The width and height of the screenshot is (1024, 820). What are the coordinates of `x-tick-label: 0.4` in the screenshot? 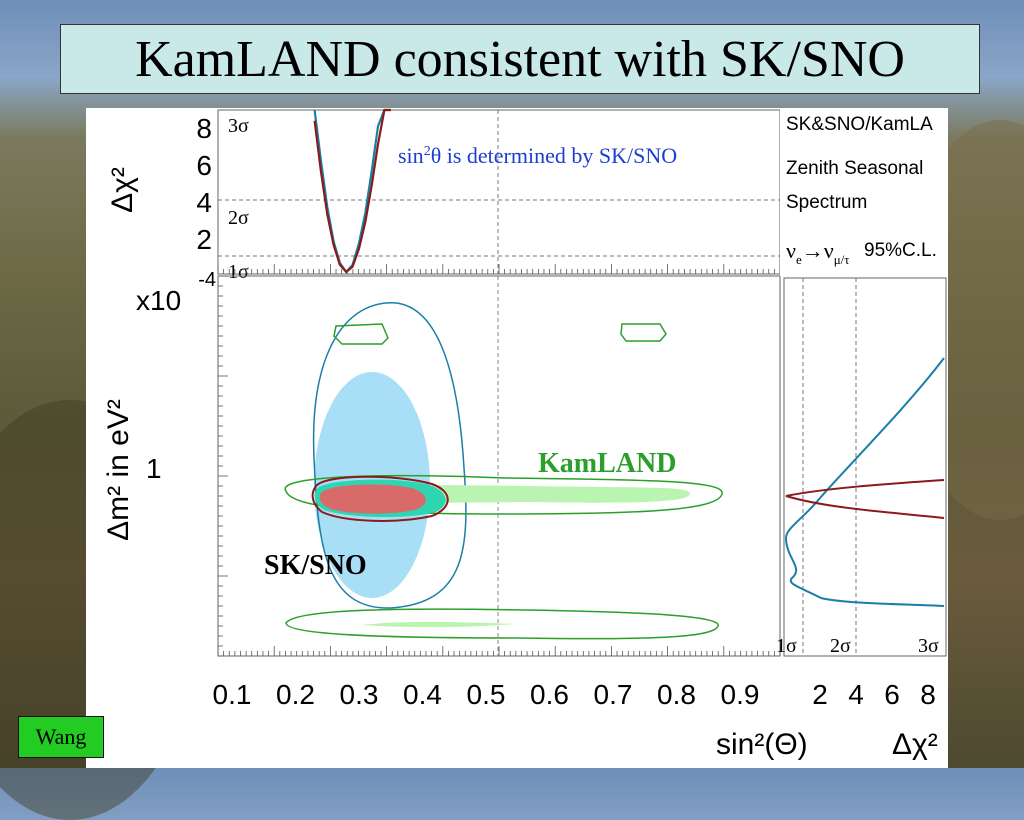 It's located at (422, 694).